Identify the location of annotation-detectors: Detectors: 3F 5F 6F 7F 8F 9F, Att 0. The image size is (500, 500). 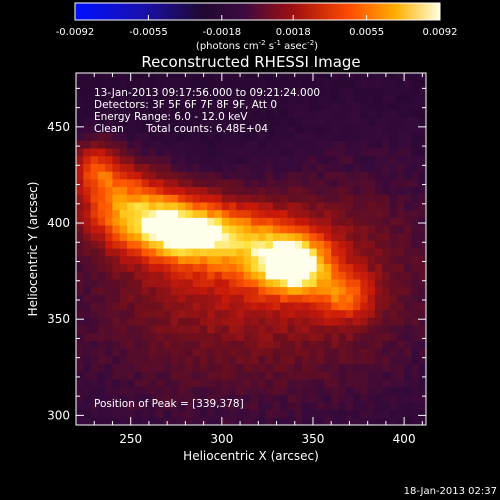
(185, 105).